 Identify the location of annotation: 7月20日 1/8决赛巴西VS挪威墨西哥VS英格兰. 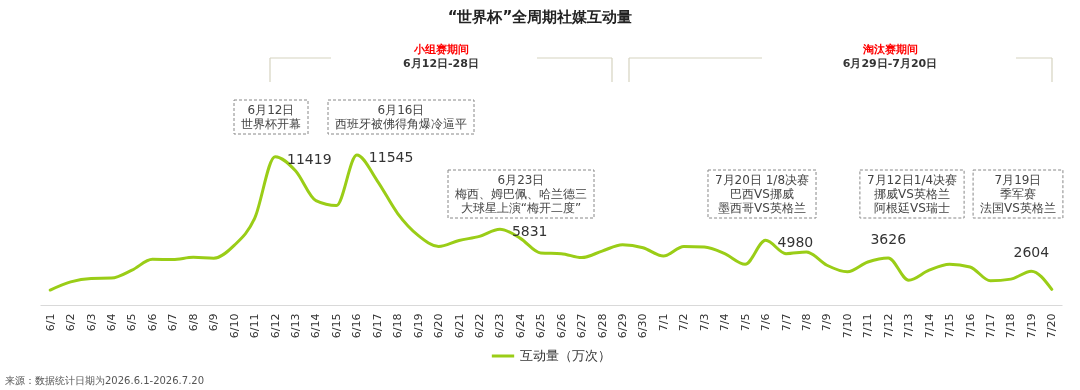
(762, 194).